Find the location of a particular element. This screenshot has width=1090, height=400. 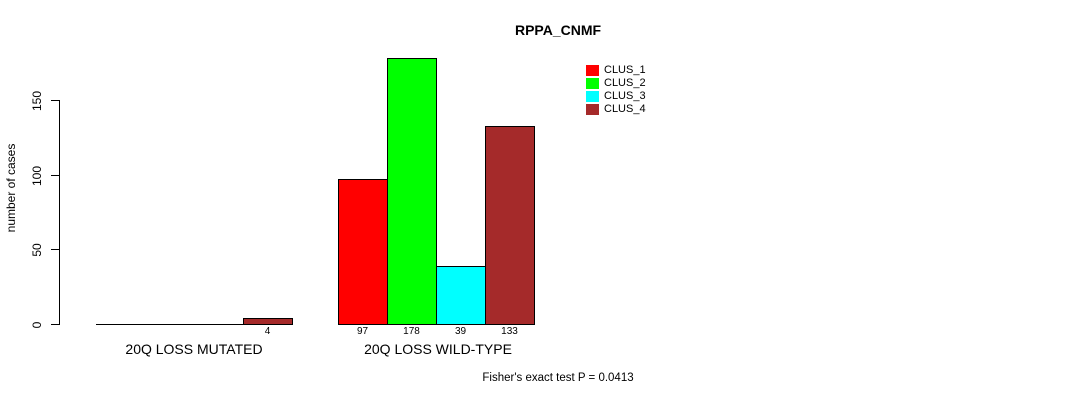

bar-clus-3-20q-loss-mutated is located at coordinates (219, 324).